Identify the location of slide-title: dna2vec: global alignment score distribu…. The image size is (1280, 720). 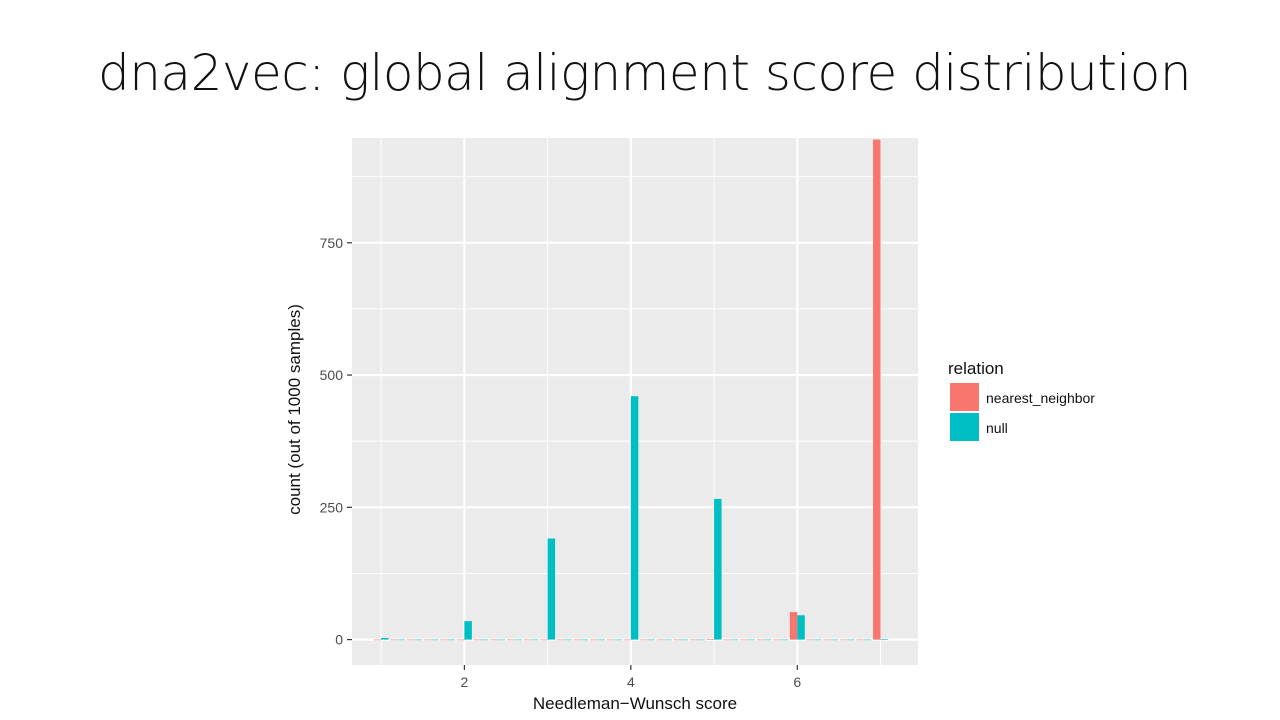
(645, 73).